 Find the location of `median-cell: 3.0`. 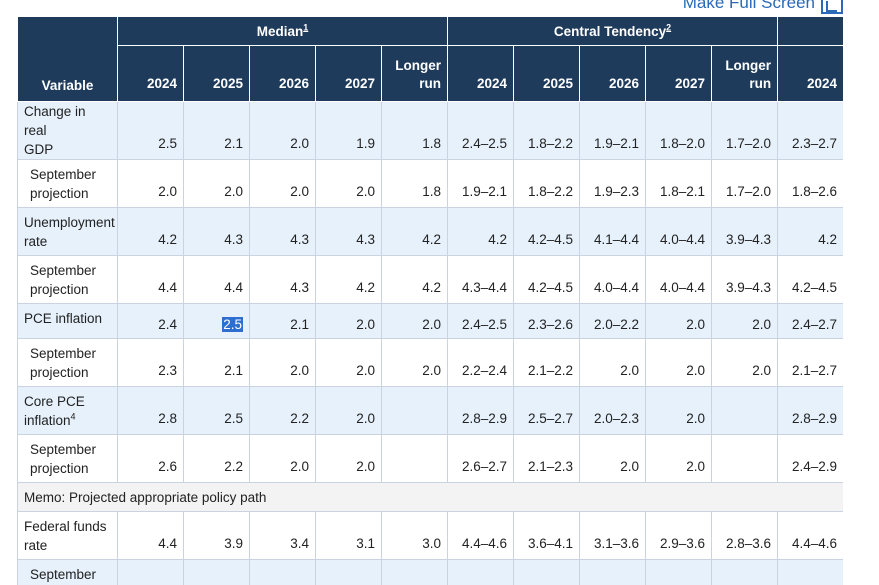

median-cell: 3.0 is located at coordinates (414, 535).